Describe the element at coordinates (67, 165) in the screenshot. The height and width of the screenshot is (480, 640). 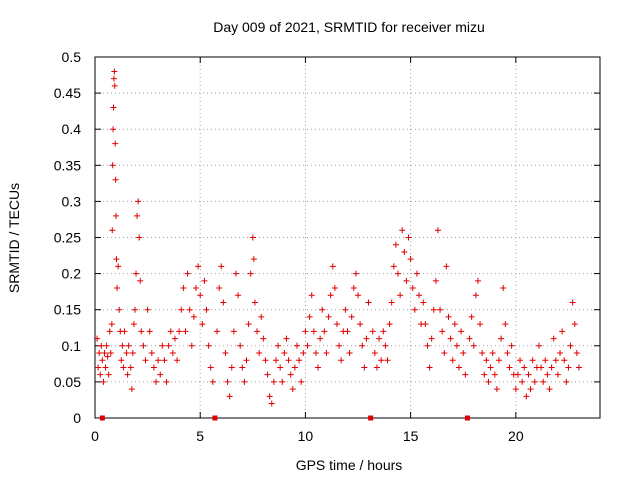
I see `y-tick-label: 0.35` at that location.